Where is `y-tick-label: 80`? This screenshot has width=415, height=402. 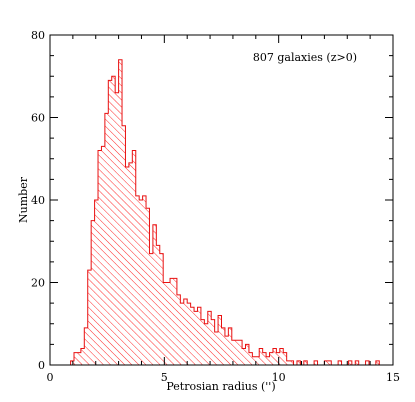 y-tick-label: 80 is located at coordinates (38, 35).